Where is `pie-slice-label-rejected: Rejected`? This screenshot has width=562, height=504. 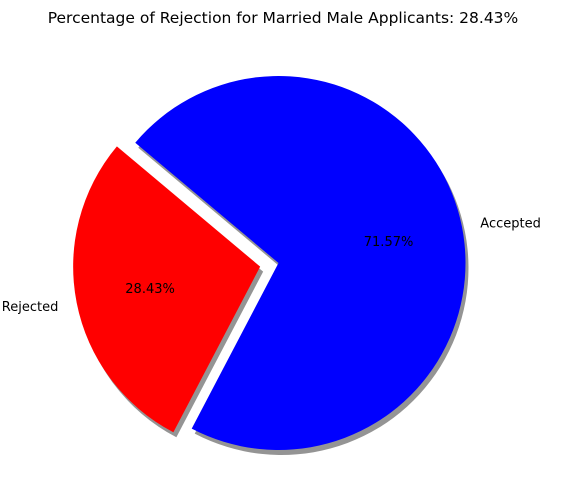 pie-slice-label-rejected: Rejected is located at coordinates (30, 307).